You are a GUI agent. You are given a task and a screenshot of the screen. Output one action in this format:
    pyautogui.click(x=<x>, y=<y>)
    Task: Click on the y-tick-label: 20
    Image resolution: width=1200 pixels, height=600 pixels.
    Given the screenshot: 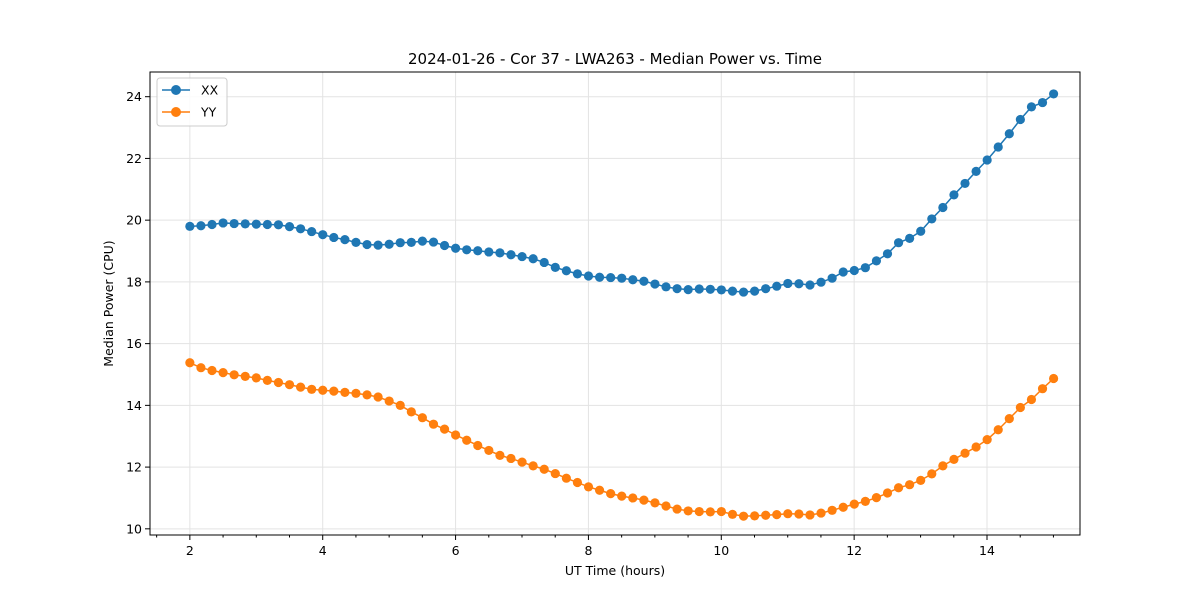 What is the action you would take?
    pyautogui.click(x=134, y=220)
    